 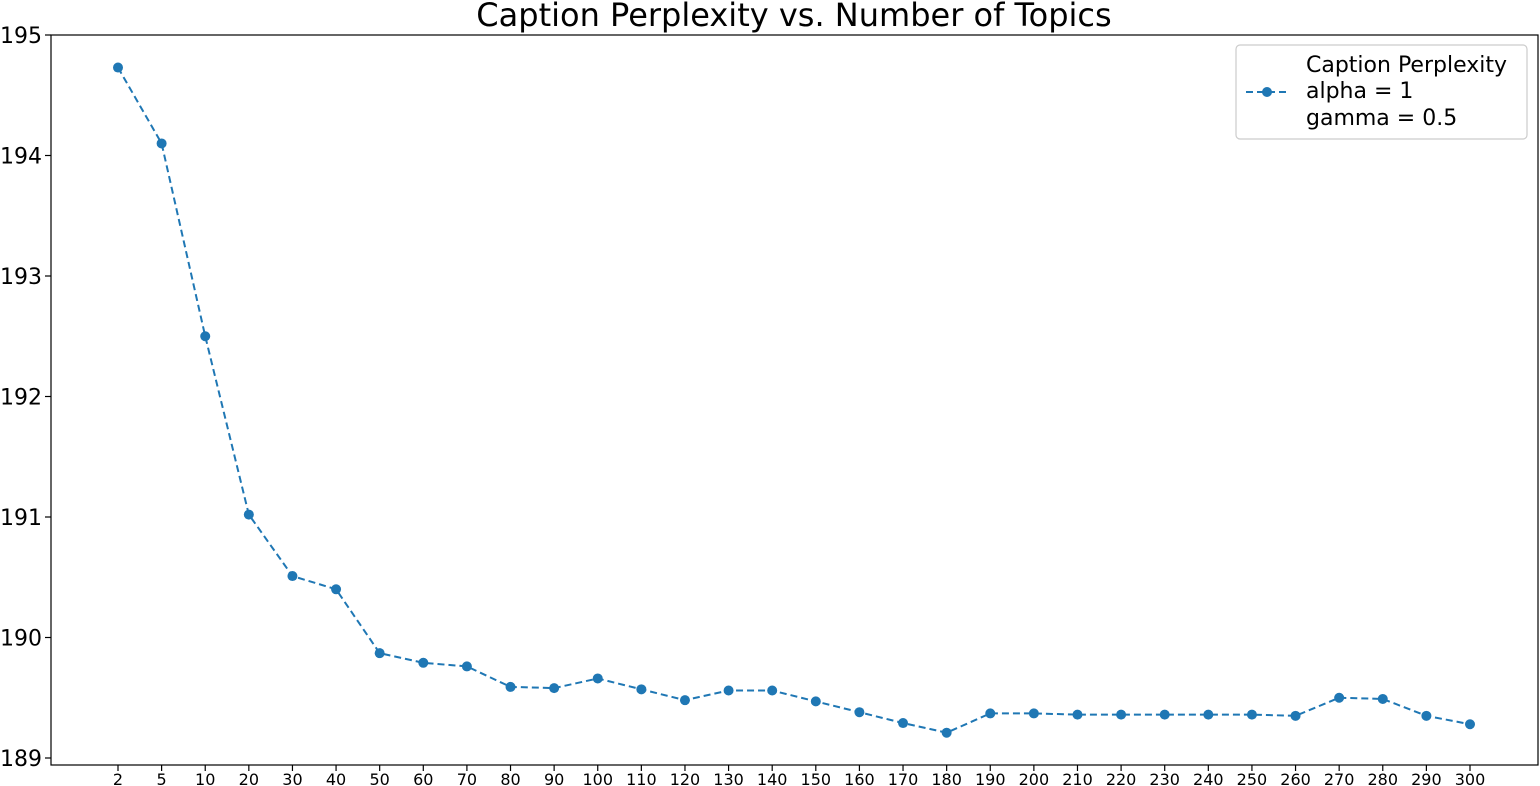 I want to click on x-tick-label: 270, so click(x=1339, y=778).